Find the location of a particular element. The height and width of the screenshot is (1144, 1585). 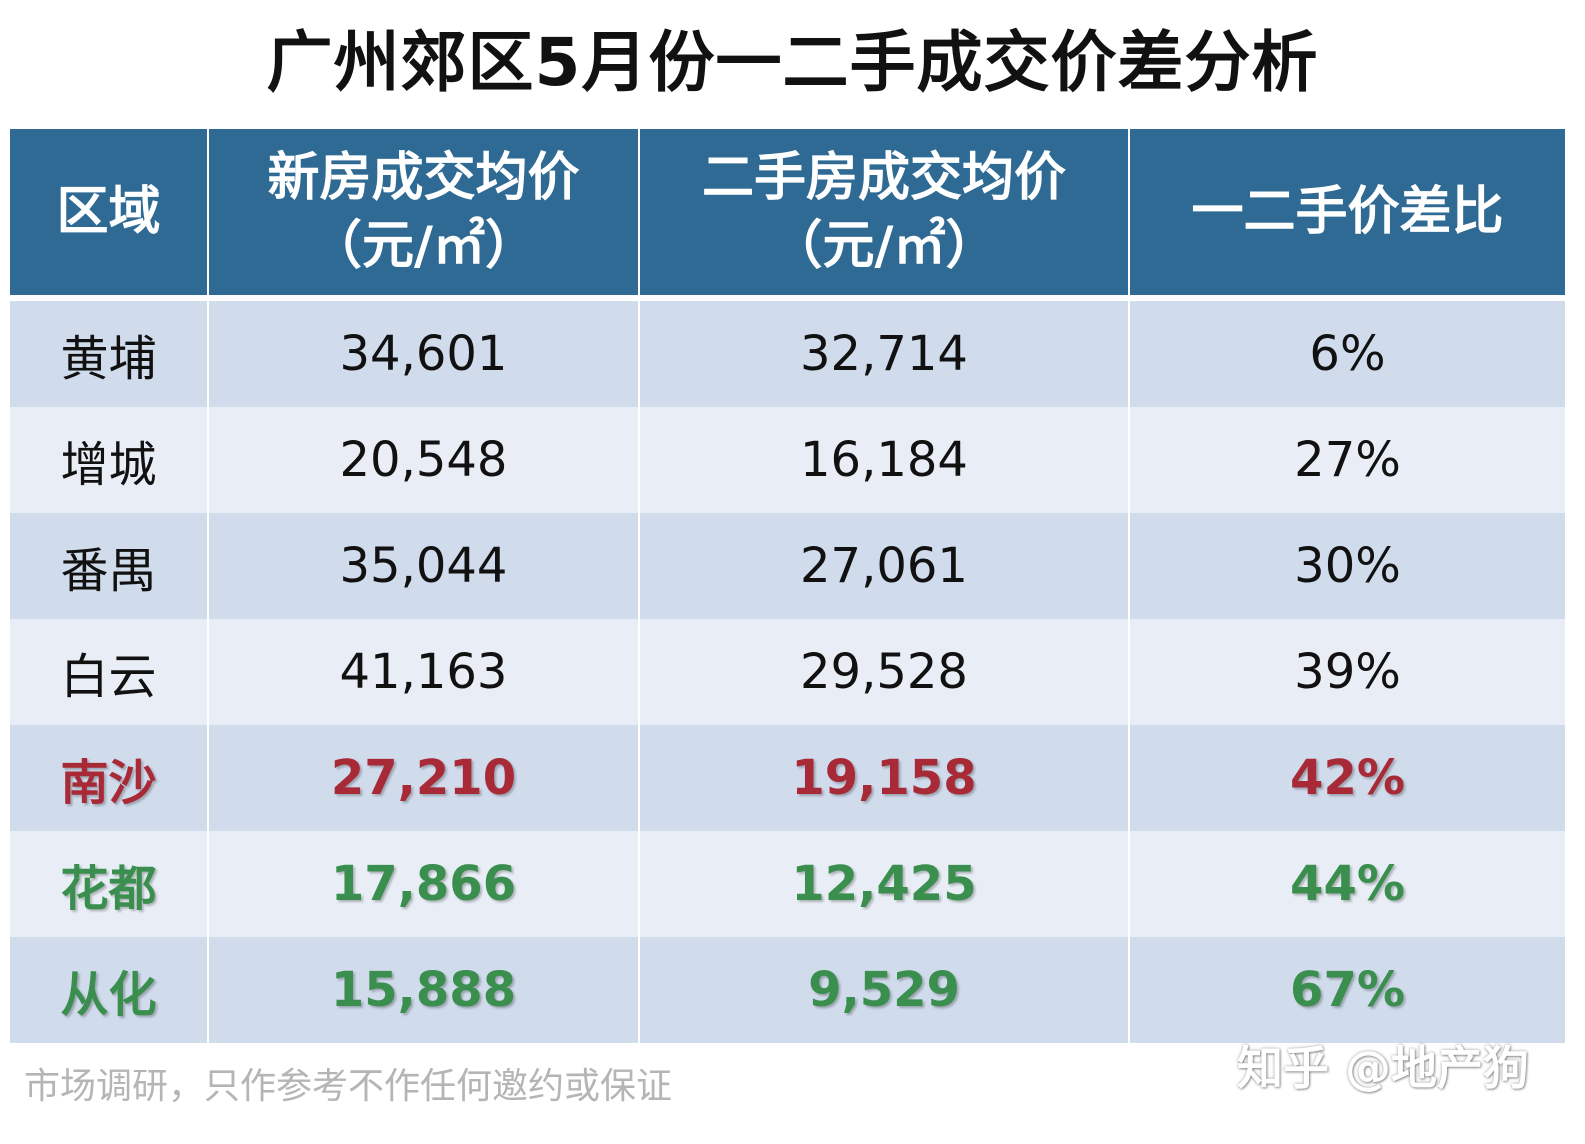

new-price-cell: 27,210 is located at coordinates (424, 778).